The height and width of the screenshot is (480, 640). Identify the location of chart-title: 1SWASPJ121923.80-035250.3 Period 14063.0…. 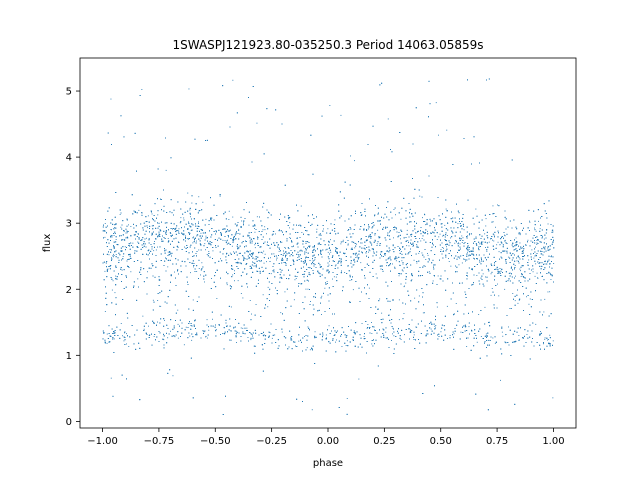
(327, 45).